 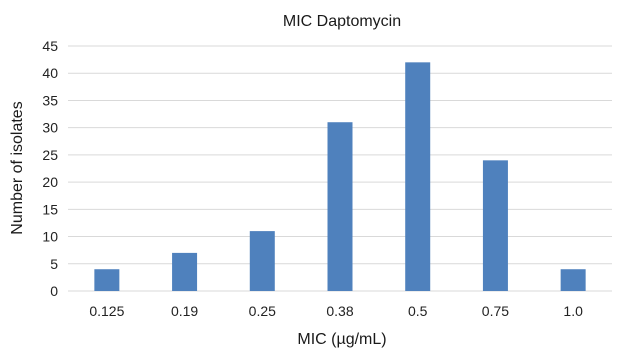 I want to click on bar-0.19, so click(x=185, y=271).